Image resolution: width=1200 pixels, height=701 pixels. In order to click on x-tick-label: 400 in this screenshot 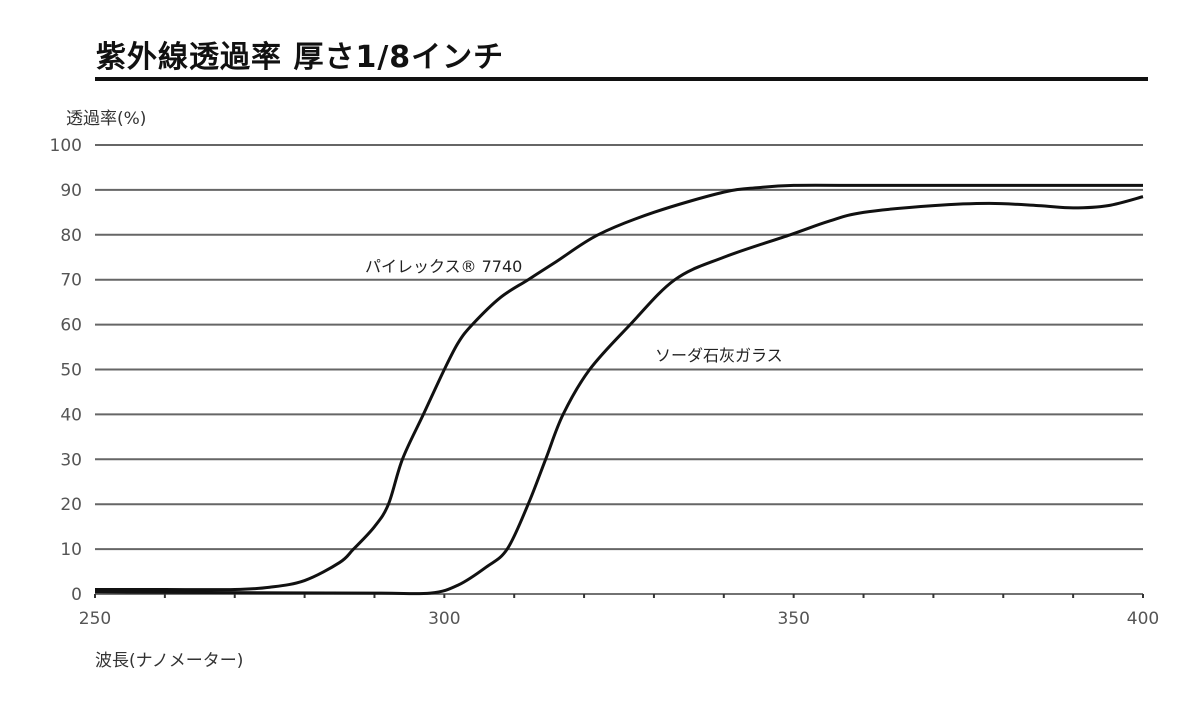, I will do `click(1143, 619)`.